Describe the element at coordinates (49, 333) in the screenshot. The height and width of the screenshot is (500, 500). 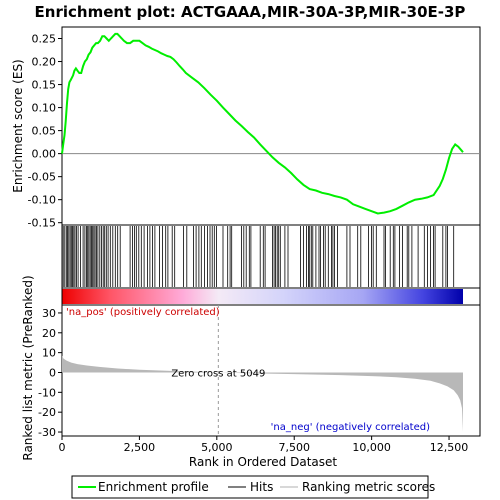
I see `metric-tick-label: 20` at that location.